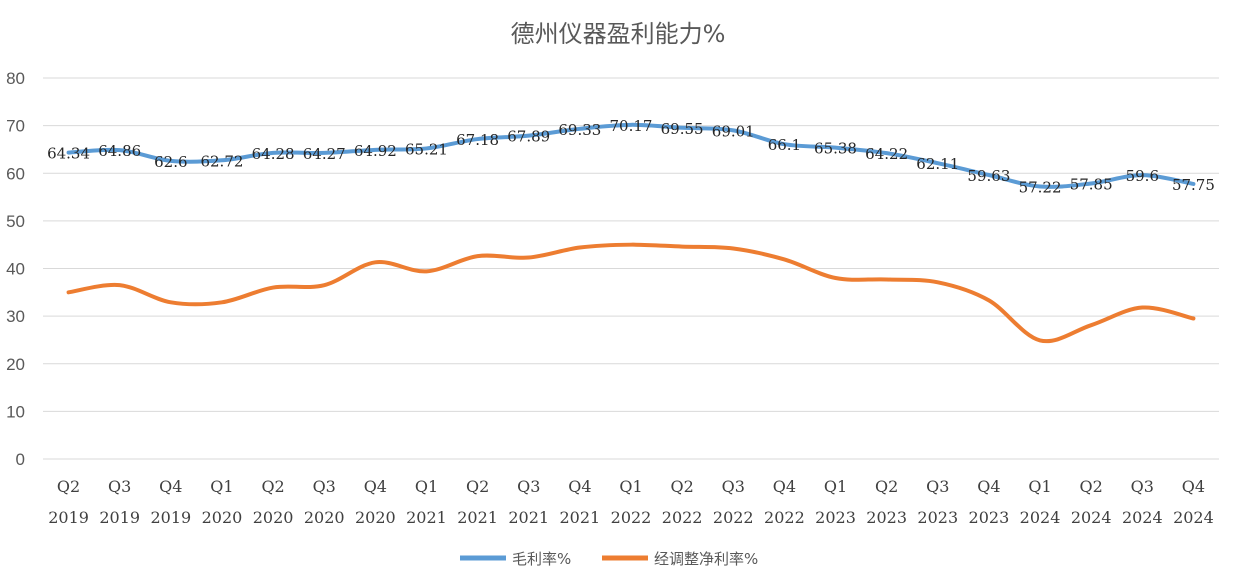 This screenshot has width=1237, height=568. Describe the element at coordinates (477, 140) in the screenshot. I see `data-label: 67.18` at that location.